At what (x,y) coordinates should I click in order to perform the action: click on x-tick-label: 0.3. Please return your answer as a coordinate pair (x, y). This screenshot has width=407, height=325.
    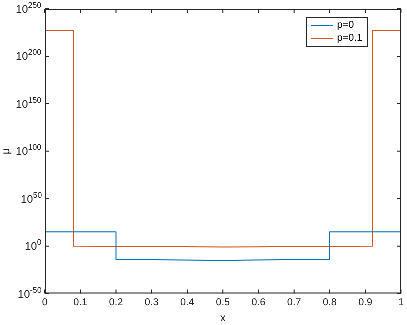
    Looking at the image, I should click on (152, 303).